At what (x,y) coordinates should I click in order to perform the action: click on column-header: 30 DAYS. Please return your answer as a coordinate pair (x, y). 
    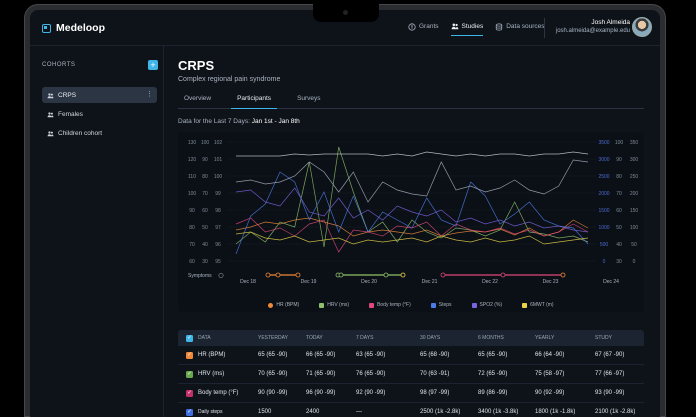
    Looking at the image, I should click on (430, 338).